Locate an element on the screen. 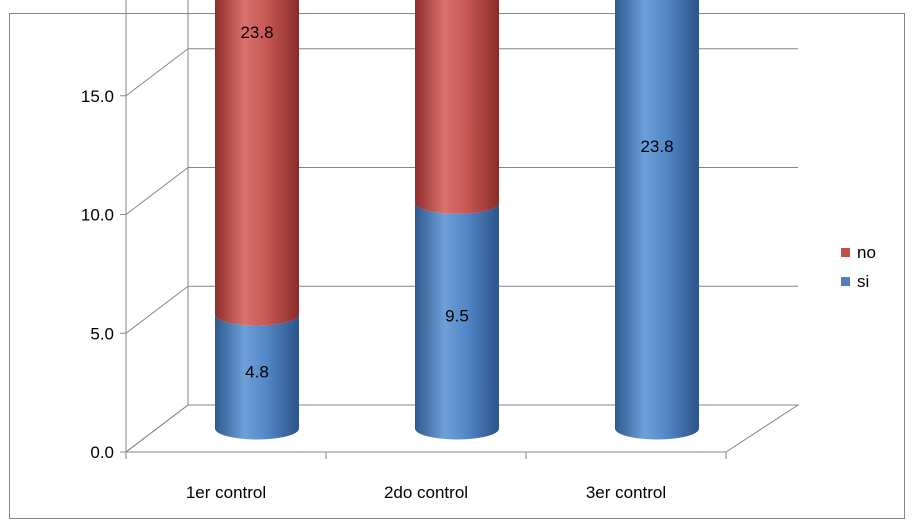  legend-label-si: si is located at coordinates (863, 281).